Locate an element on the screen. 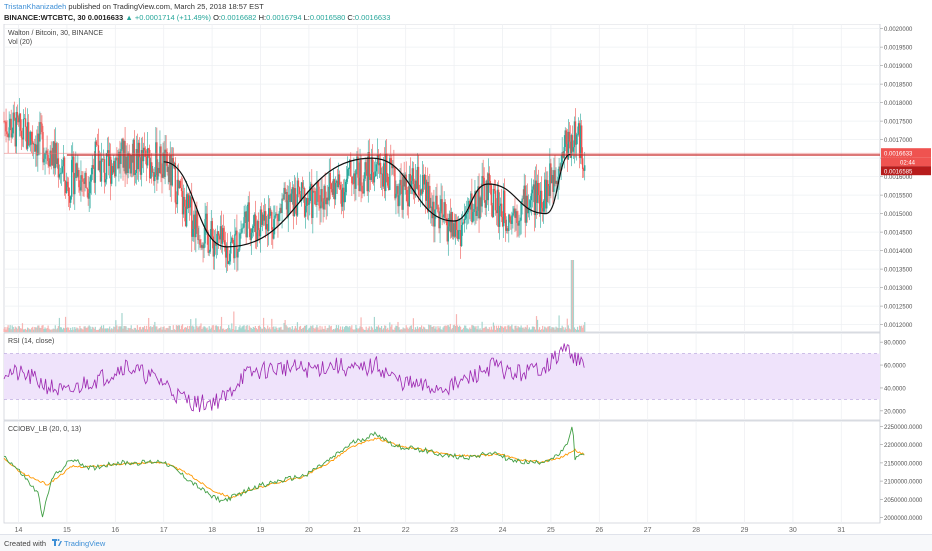  tradingview-link: TradingView is located at coordinates (85, 543).